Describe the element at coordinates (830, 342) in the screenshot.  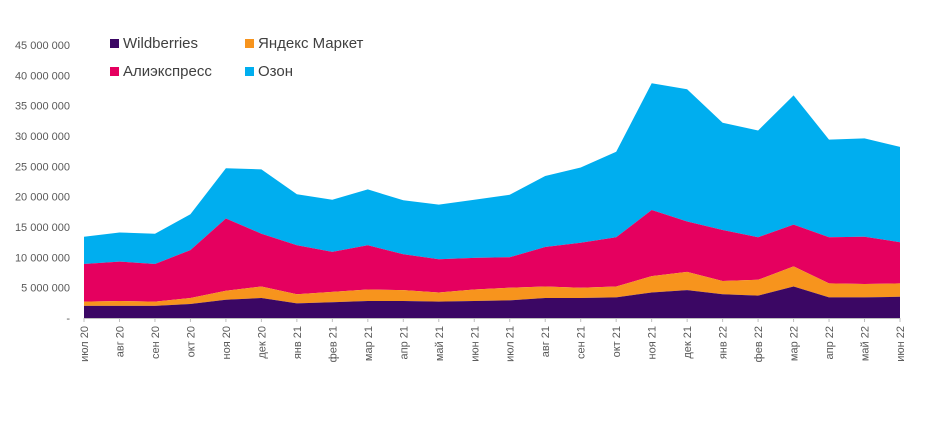
I see `x-tick-label: апр 22` at that location.